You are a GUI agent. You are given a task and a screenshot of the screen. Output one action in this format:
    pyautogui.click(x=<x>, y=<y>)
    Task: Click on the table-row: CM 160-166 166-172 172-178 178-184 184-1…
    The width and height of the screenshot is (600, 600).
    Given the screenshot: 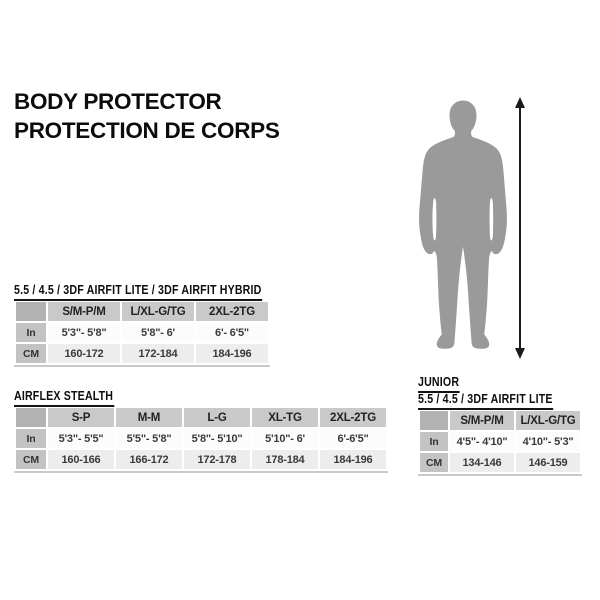 What is the action you would take?
    pyautogui.click(x=201, y=459)
    